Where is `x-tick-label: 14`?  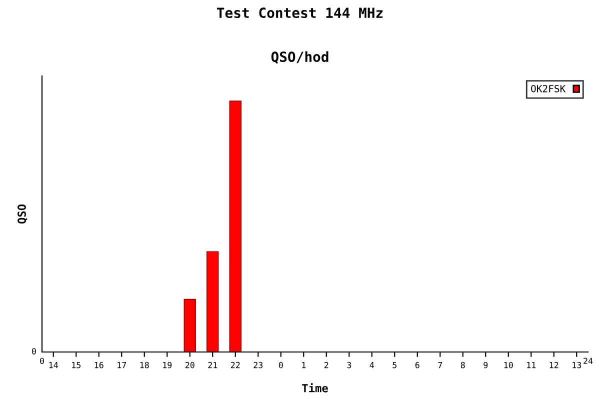 x-tick-label: 14 is located at coordinates (53, 365).